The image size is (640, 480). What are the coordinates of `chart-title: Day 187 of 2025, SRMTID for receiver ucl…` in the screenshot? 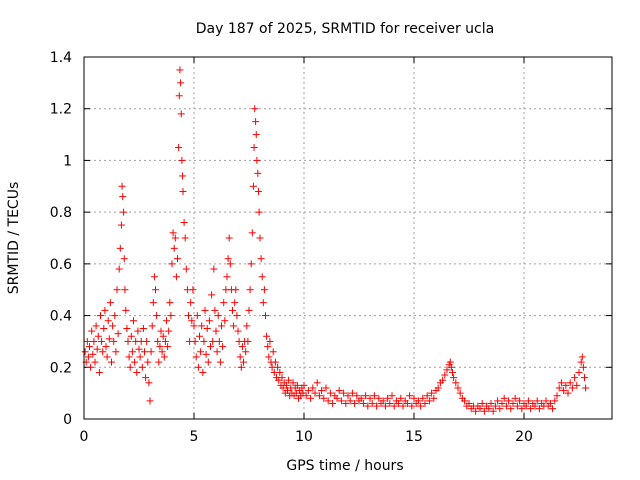 It's located at (345, 29).